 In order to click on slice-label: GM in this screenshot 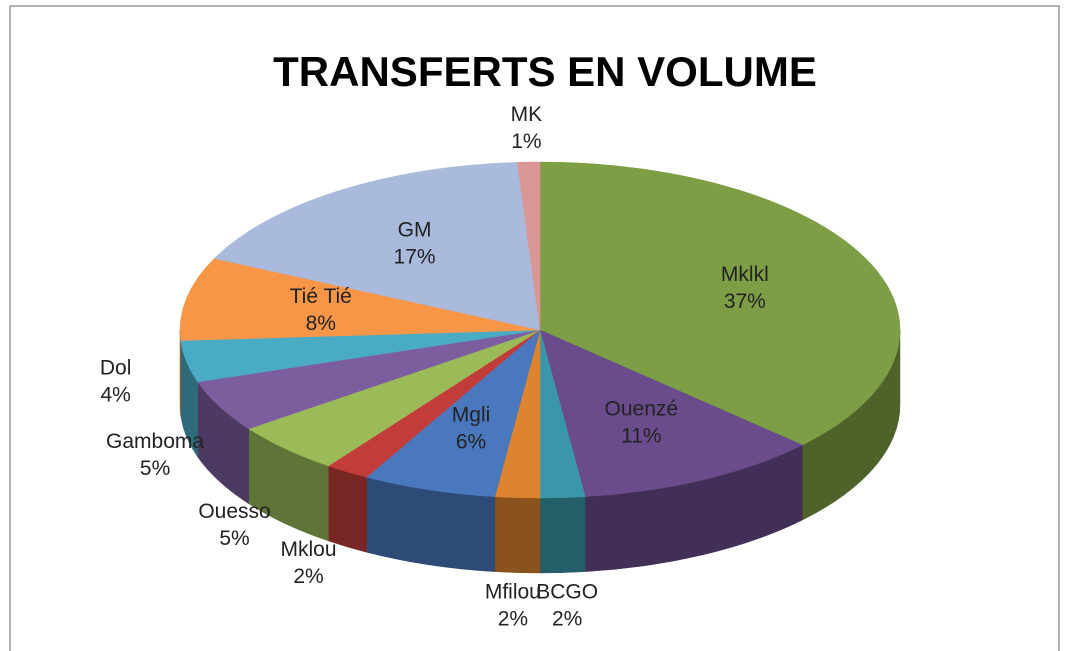, I will do `click(415, 229)`.